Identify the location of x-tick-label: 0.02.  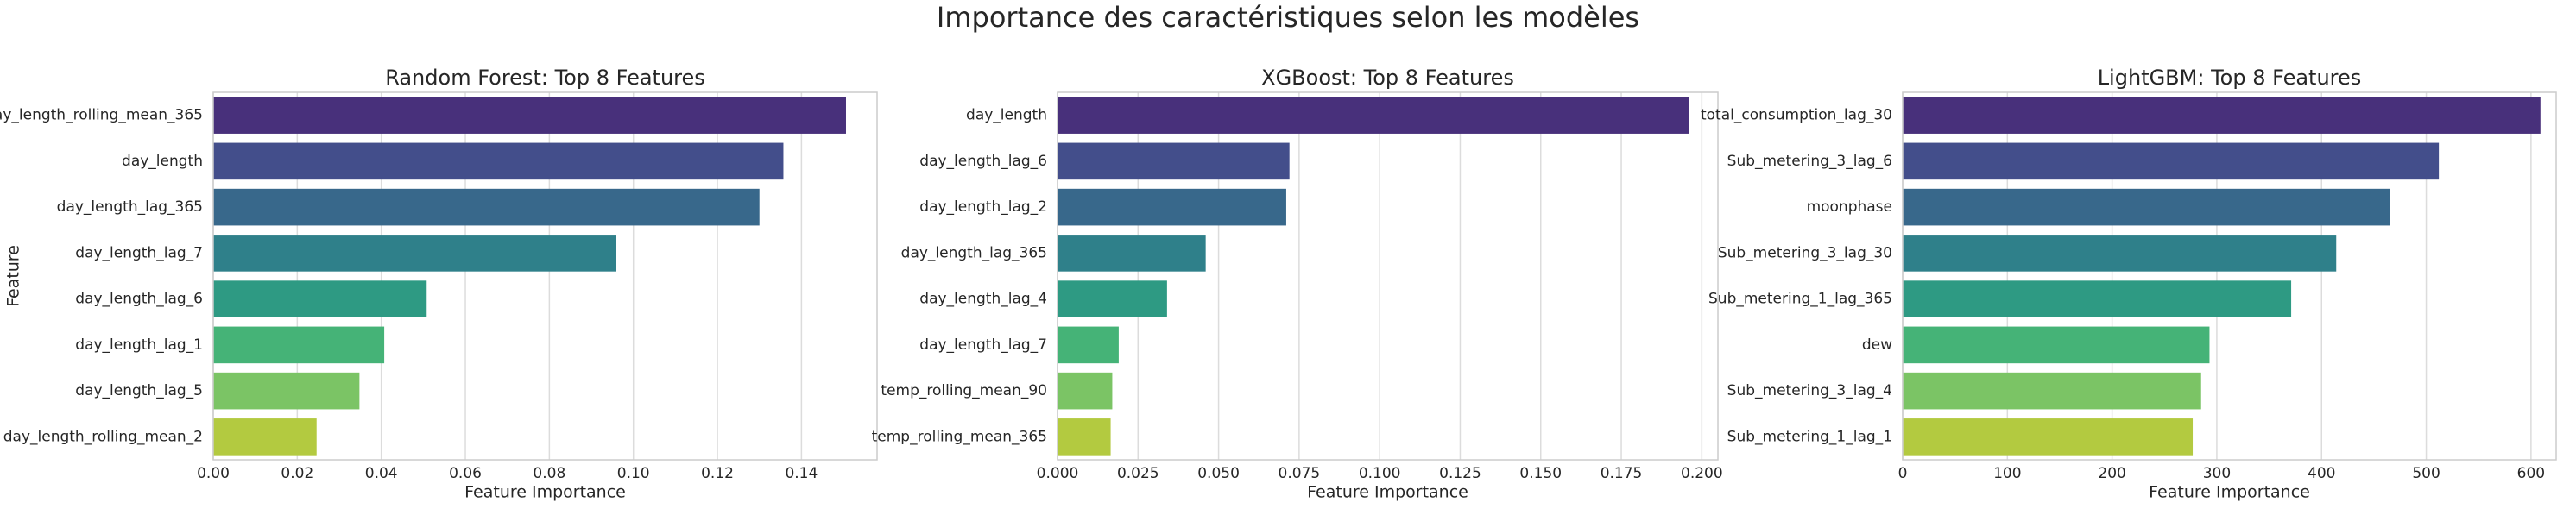
(297, 474).